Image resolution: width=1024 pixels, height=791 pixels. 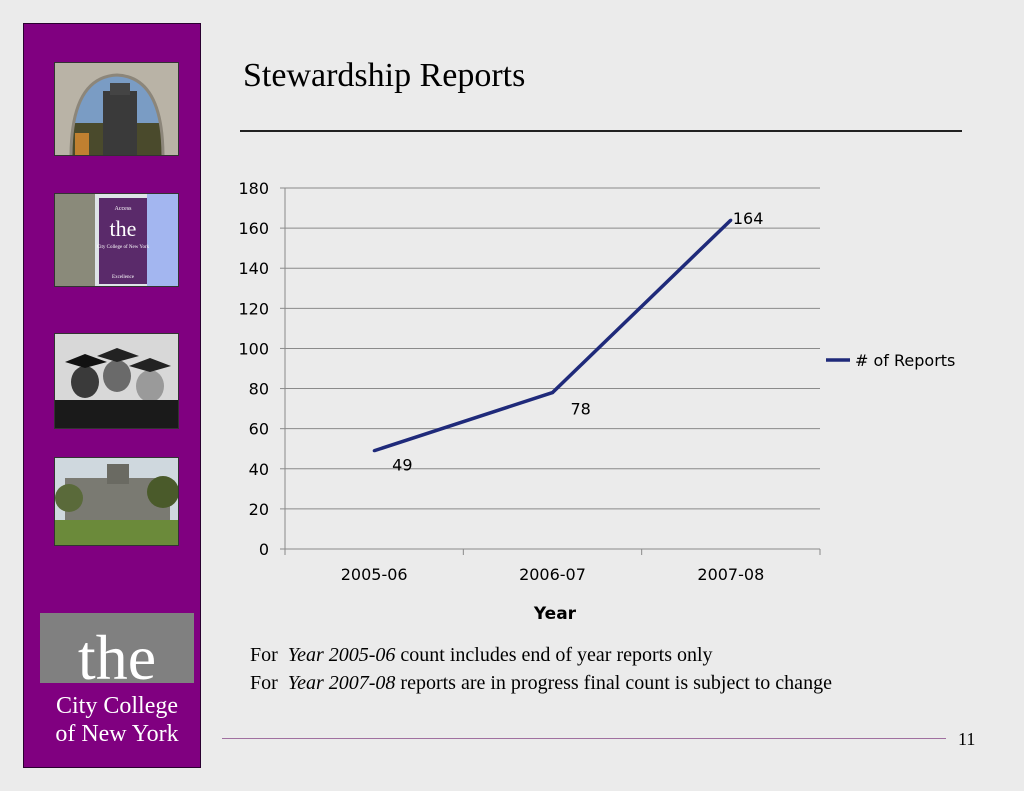 What do you see at coordinates (554, 655) in the screenshot?
I see `note-1-text: count includes end of year reports only` at bounding box center [554, 655].